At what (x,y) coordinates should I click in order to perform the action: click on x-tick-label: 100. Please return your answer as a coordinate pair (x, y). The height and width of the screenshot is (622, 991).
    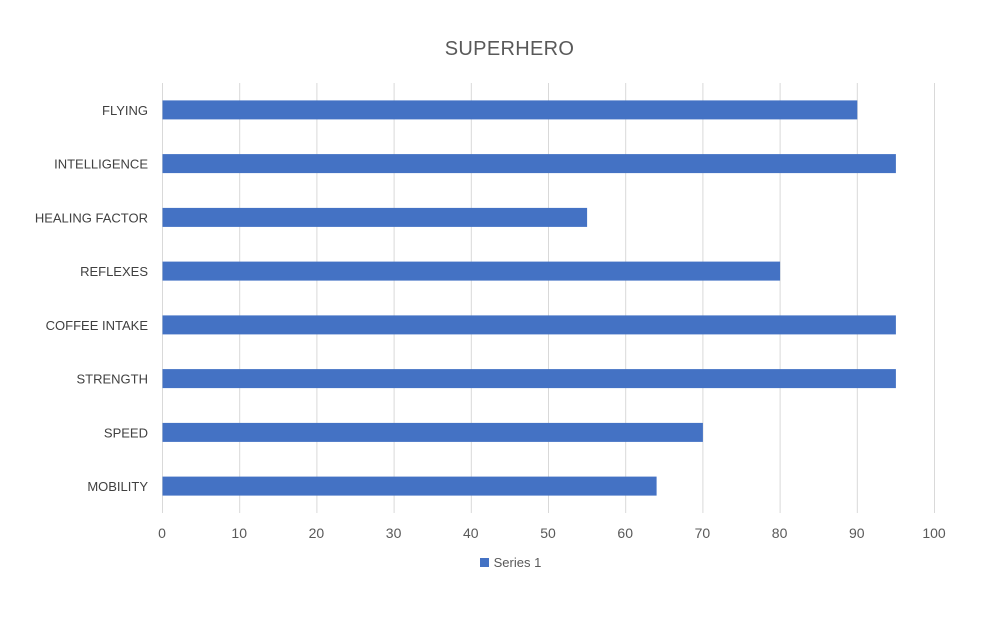
    Looking at the image, I should click on (934, 533).